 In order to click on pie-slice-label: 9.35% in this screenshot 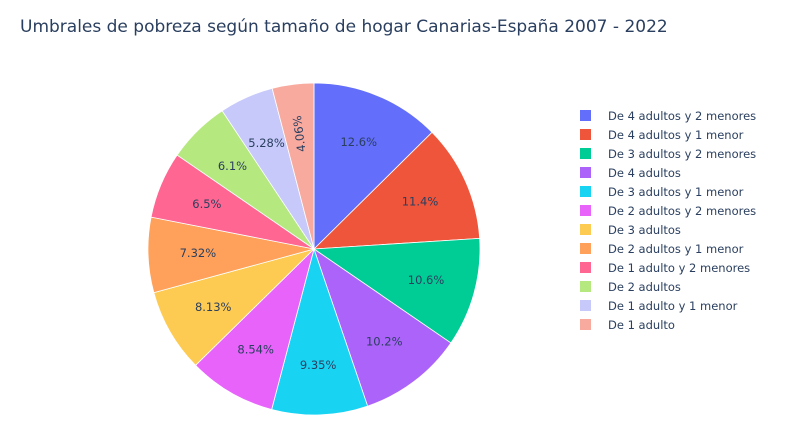, I will do `click(318, 365)`.